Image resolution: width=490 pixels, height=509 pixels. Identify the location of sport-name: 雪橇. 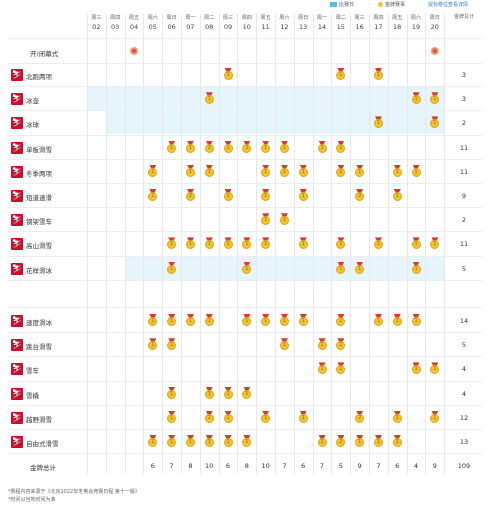
(32, 395).